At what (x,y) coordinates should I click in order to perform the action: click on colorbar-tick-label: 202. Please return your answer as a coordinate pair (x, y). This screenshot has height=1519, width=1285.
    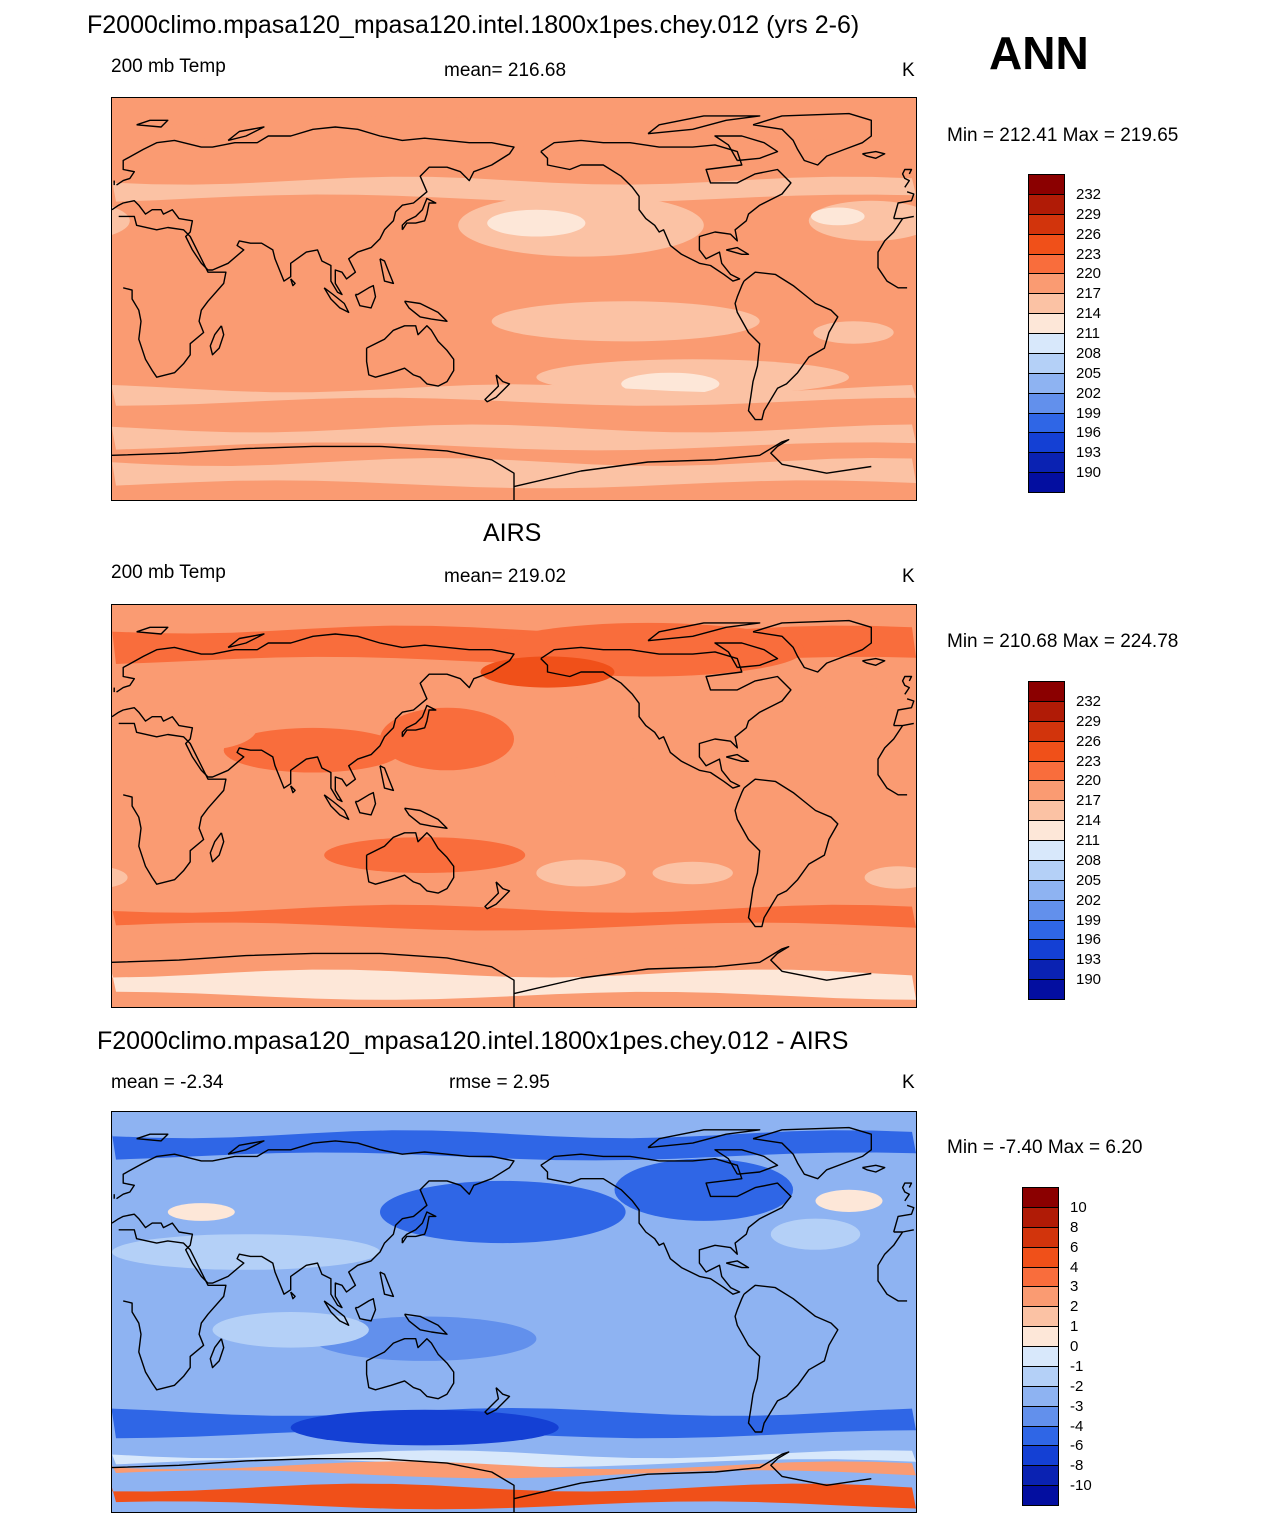
    Looking at the image, I should click on (1089, 393).